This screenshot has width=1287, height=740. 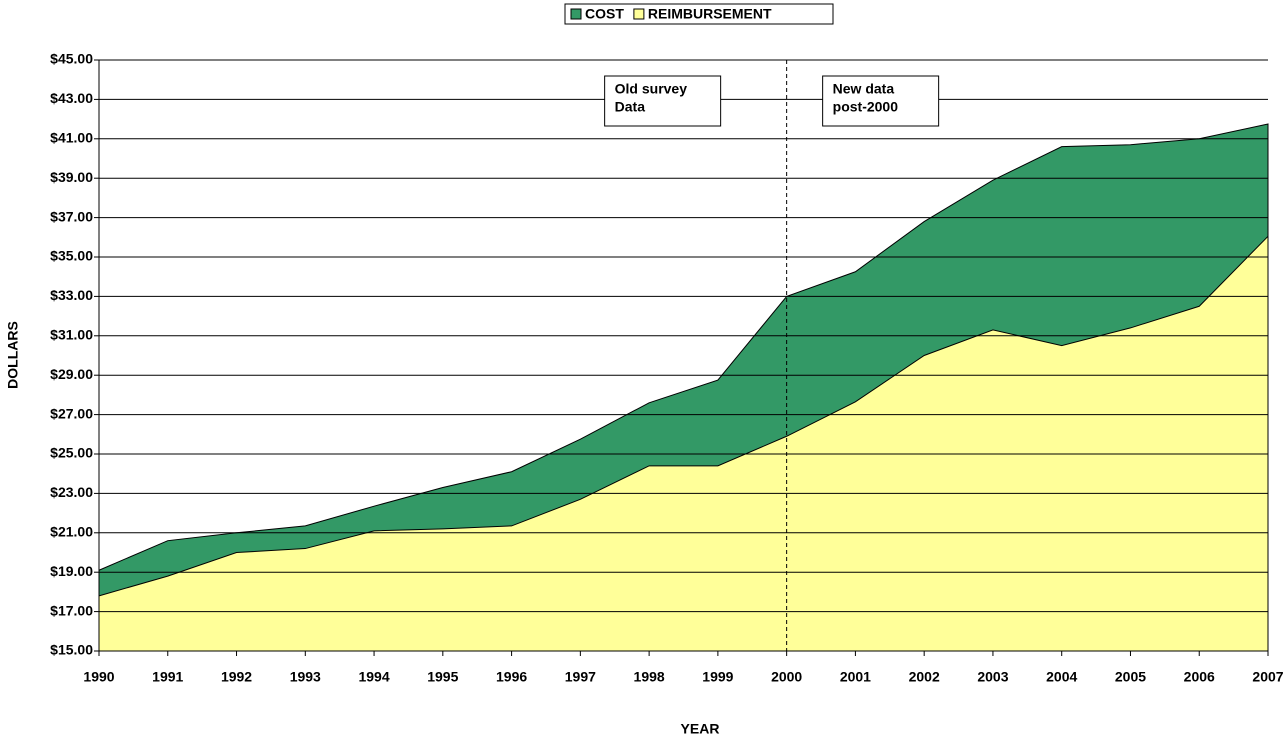 What do you see at coordinates (71, 59) in the screenshot?
I see `y-tick-label: $45.00` at bounding box center [71, 59].